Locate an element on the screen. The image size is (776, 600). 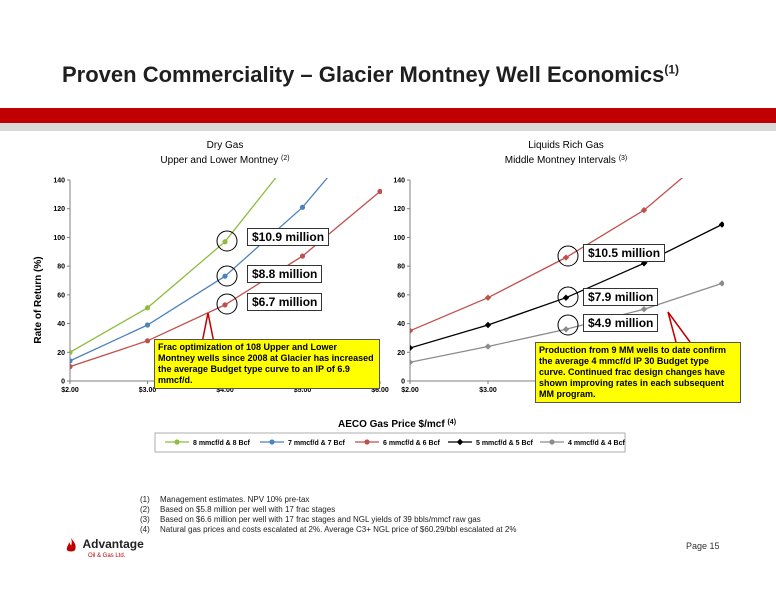
chart-dry-y-tick-label: 40 is located at coordinates (61, 324).